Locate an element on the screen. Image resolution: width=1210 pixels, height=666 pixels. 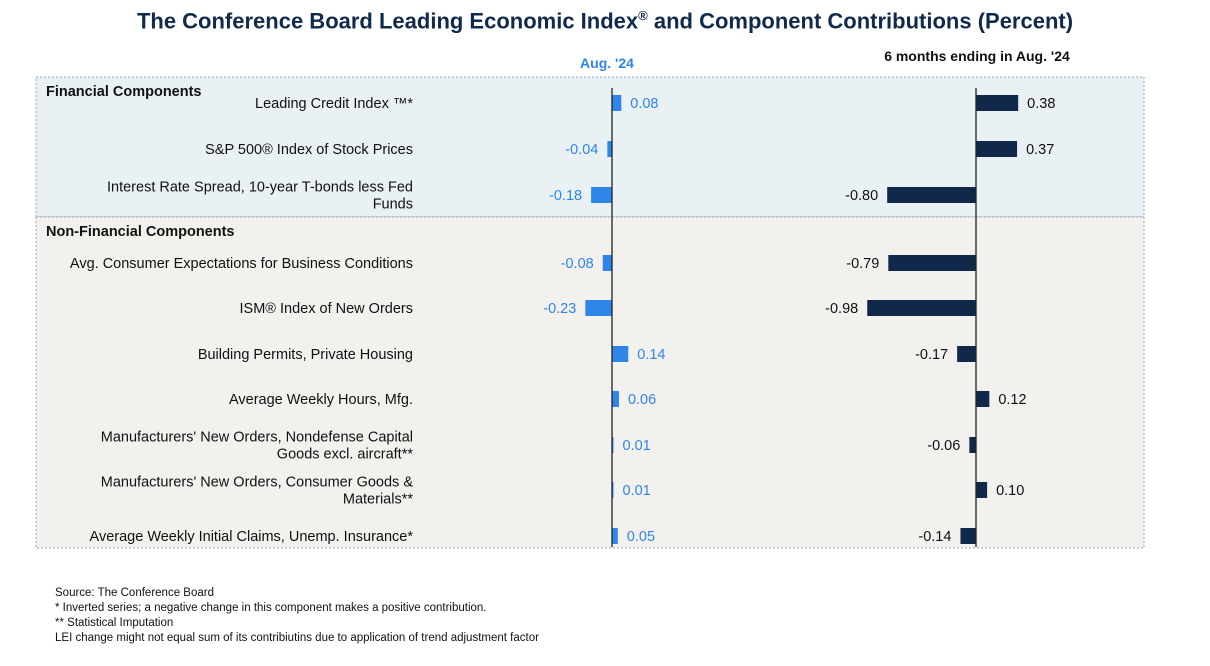
six-months-value-label: -0.80 is located at coordinates (861, 196).